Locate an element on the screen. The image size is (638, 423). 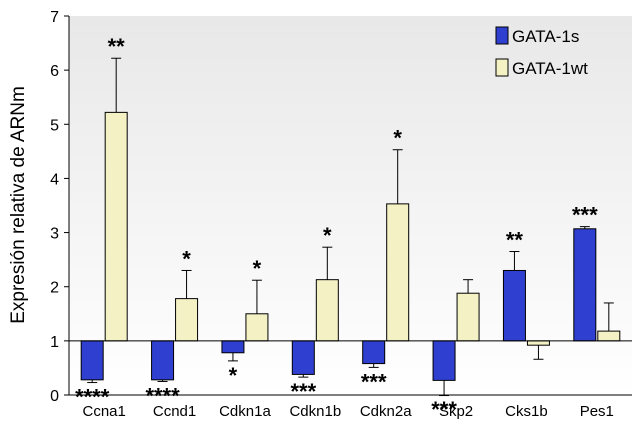
bar-gata-1wt-ccnd1 is located at coordinates (187, 320).